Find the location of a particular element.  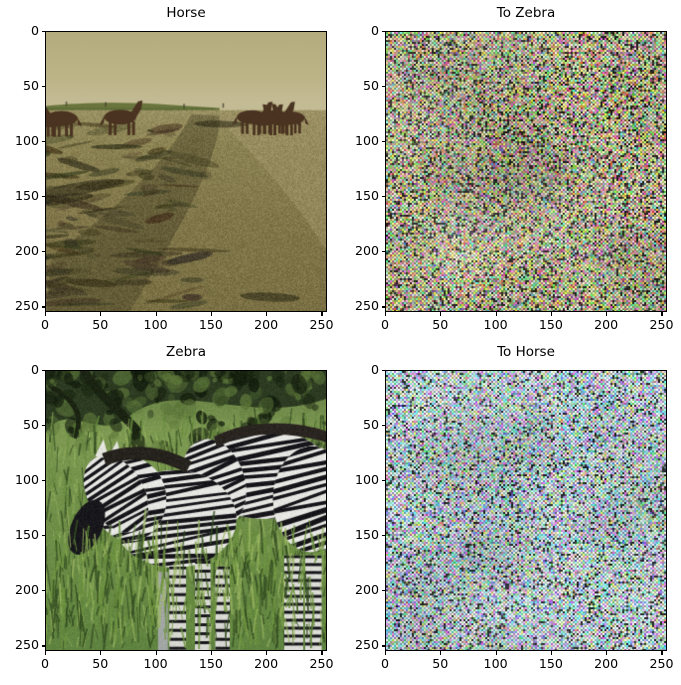

yticklabel-zebra-2: 100 is located at coordinates (26, 480).